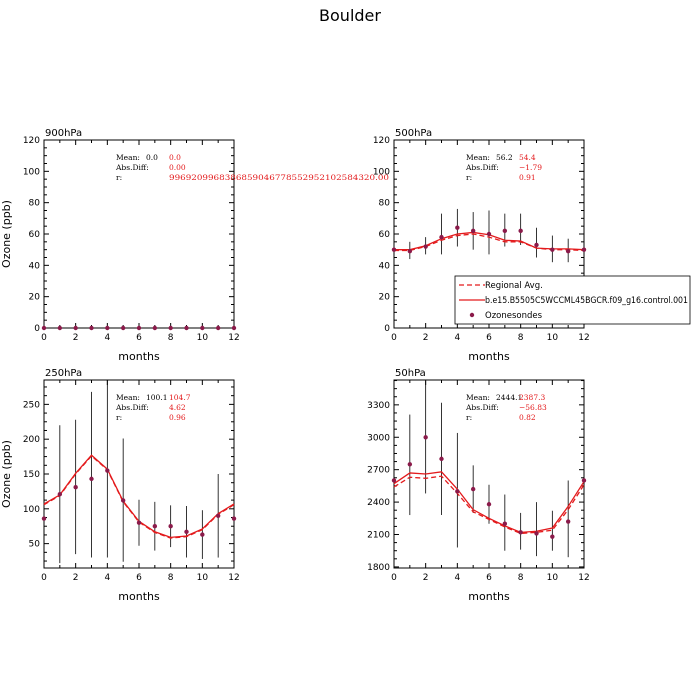 The width and height of the screenshot is (700, 700). I want to click on stat-absdiff-label: Abs.Diff:, so click(482, 407).